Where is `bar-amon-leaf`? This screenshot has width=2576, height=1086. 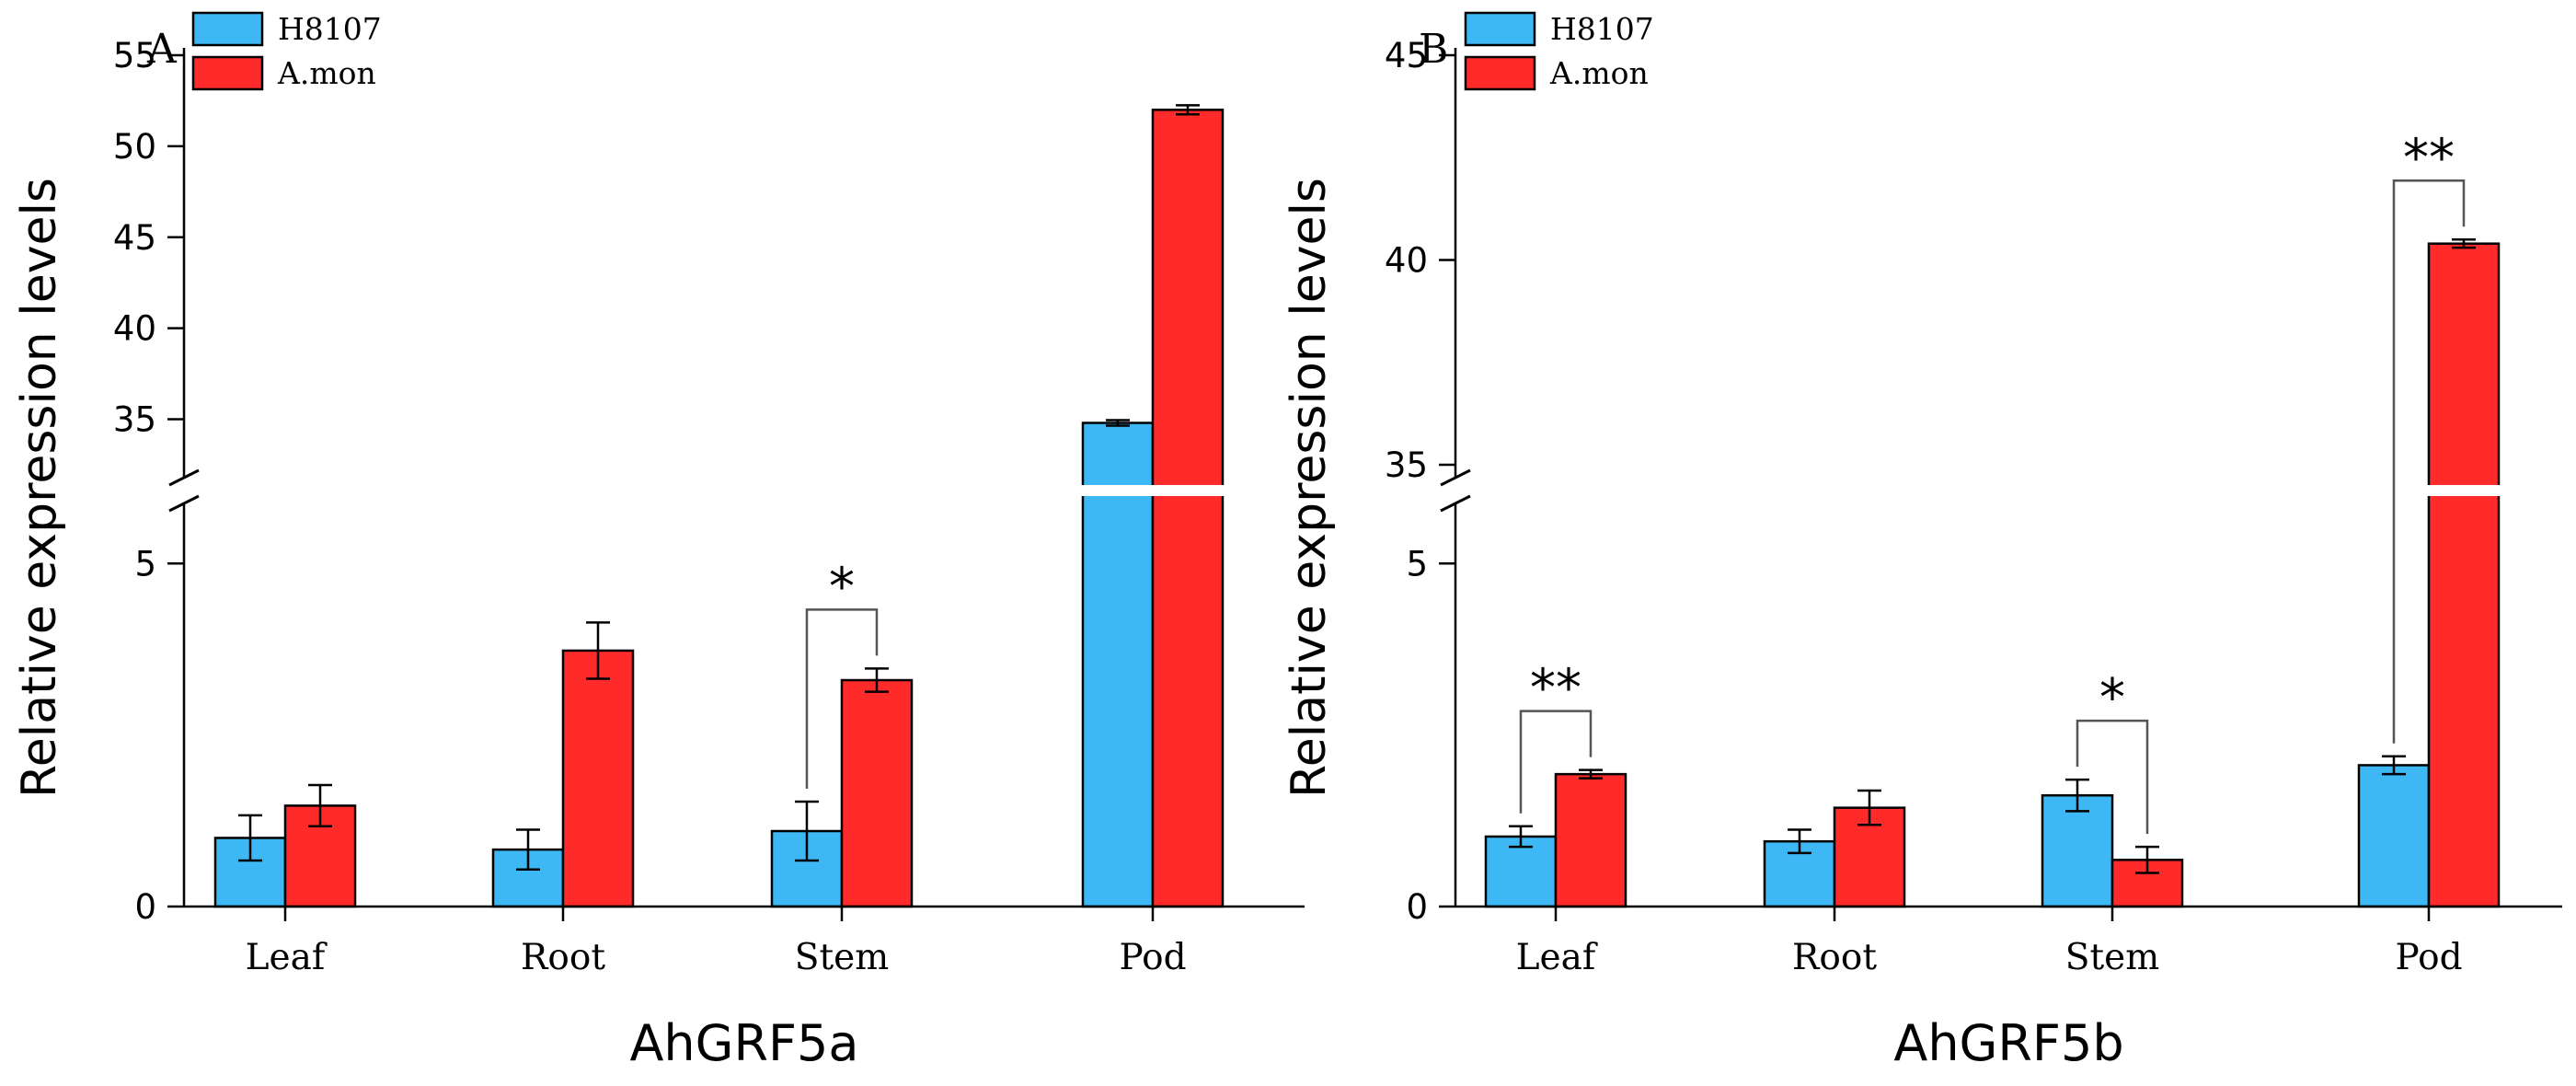 bar-amon-leaf is located at coordinates (1590, 840).